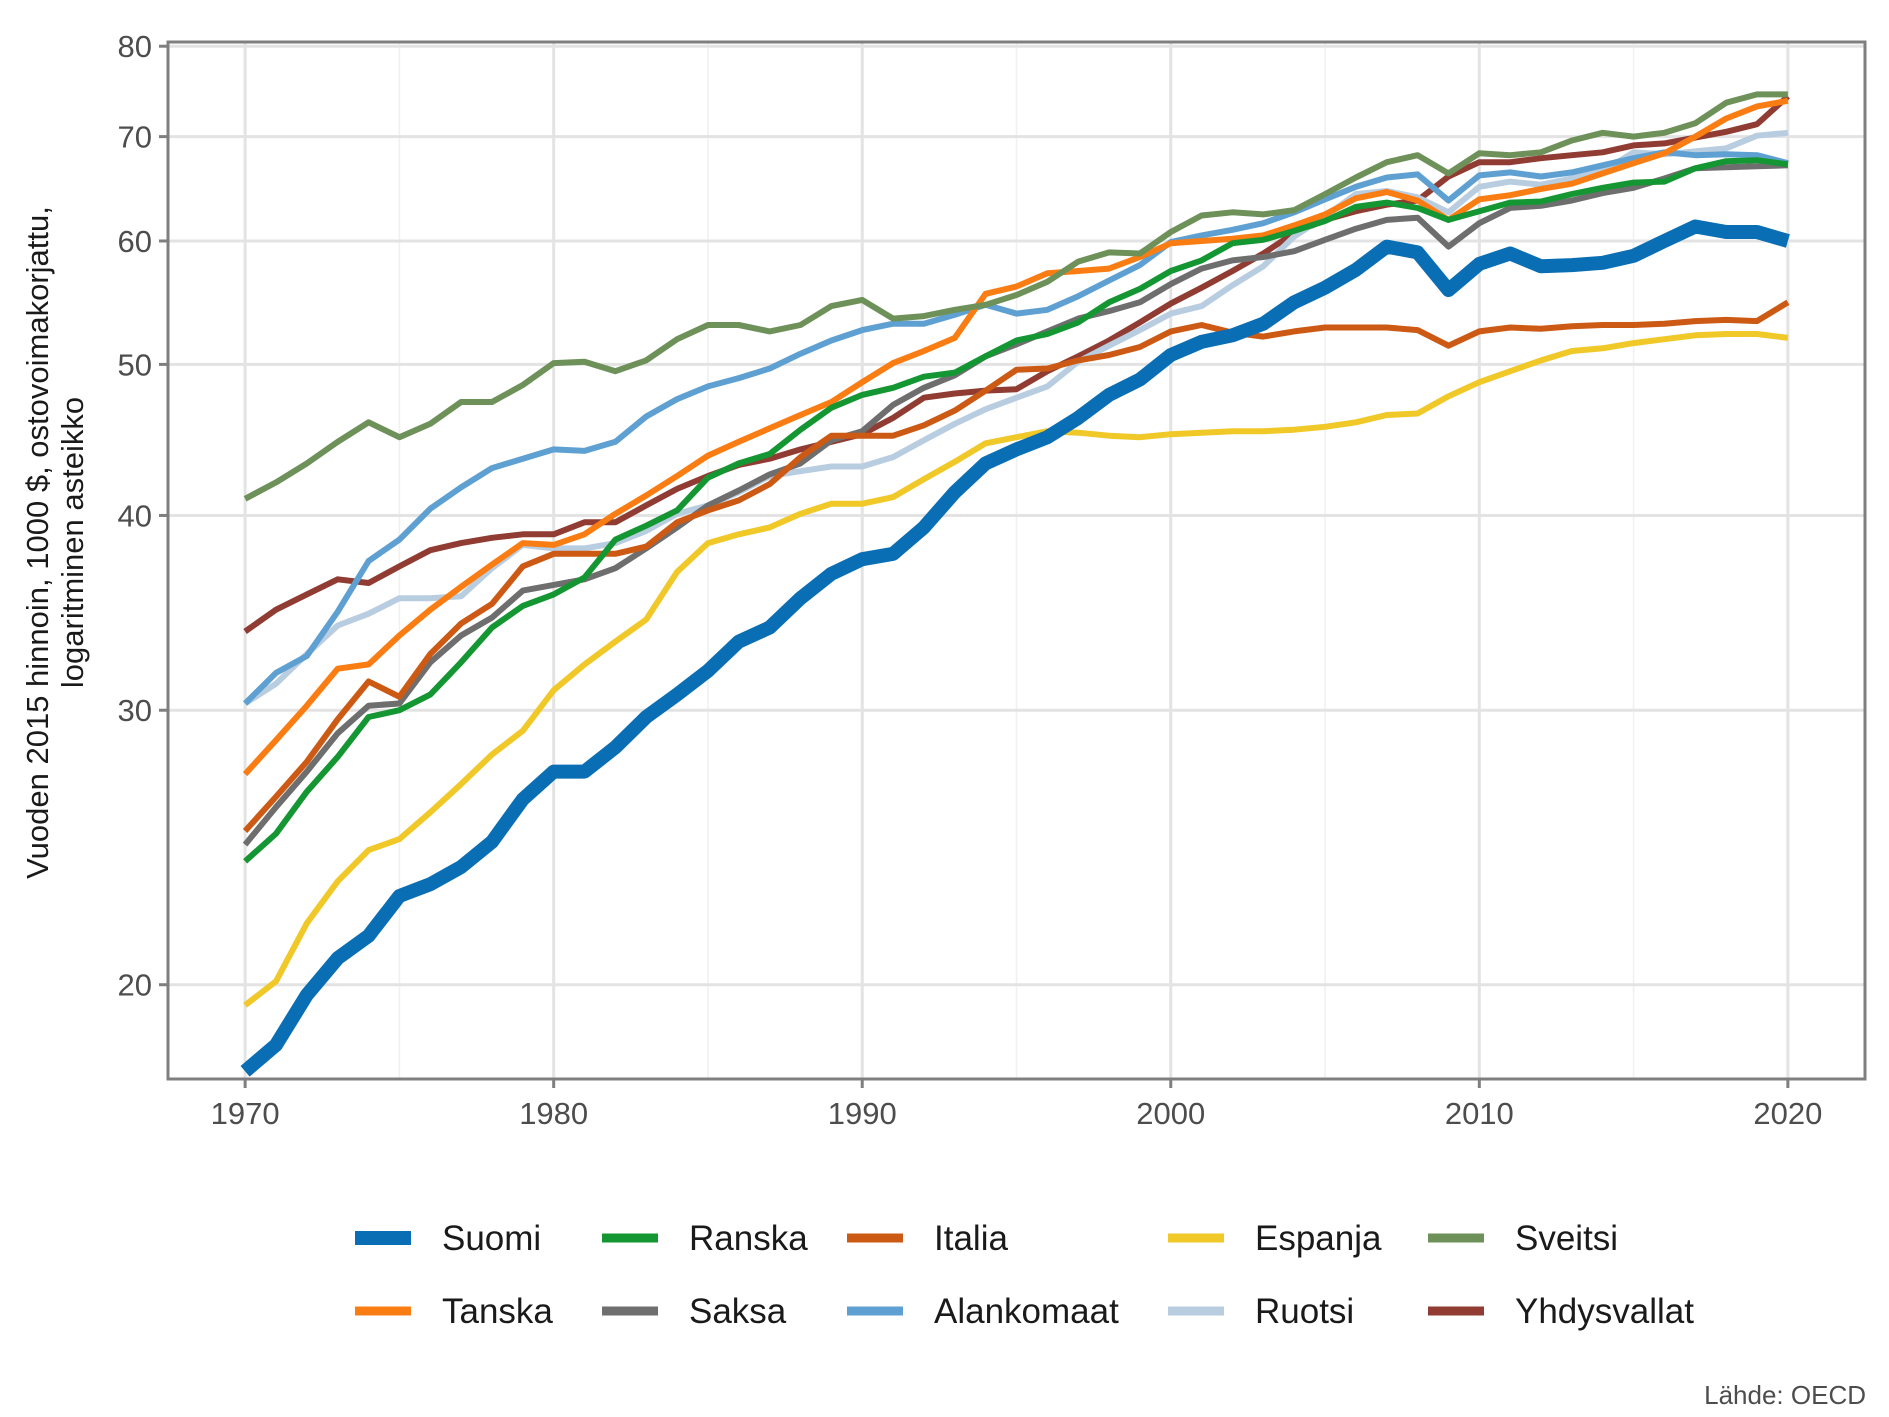 The image size is (1889, 1417). What do you see at coordinates (1787, 1113) in the screenshot?
I see `x-tick-label: 2020` at bounding box center [1787, 1113].